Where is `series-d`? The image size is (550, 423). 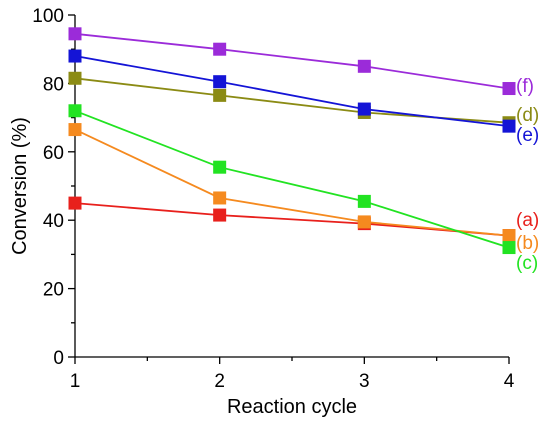
series-d is located at coordinates (292, 100).